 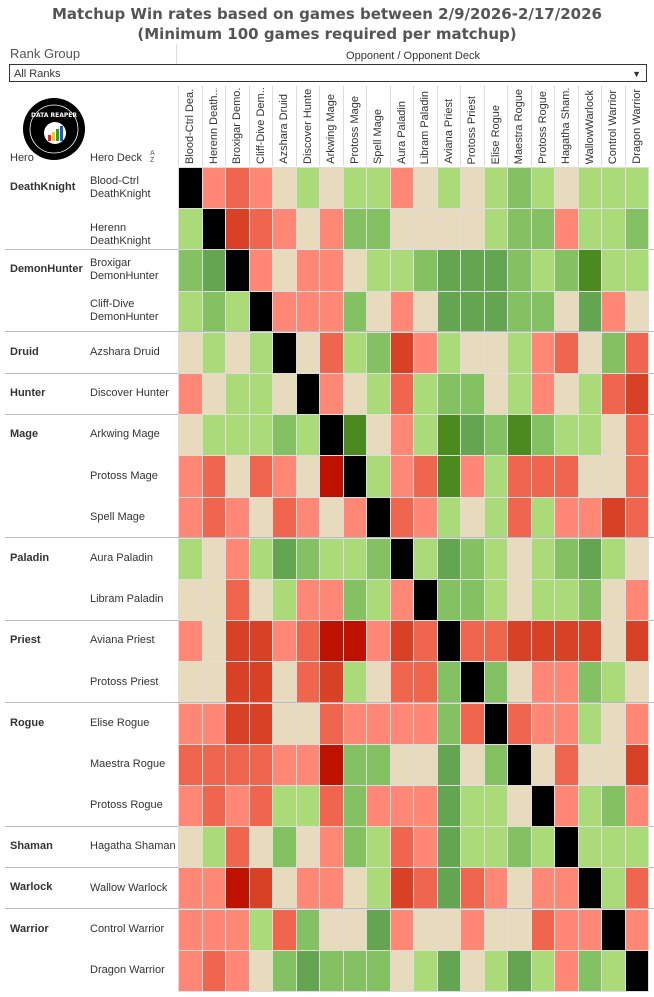 I want to click on column-header: Protoss Priest, so click(x=472, y=126).